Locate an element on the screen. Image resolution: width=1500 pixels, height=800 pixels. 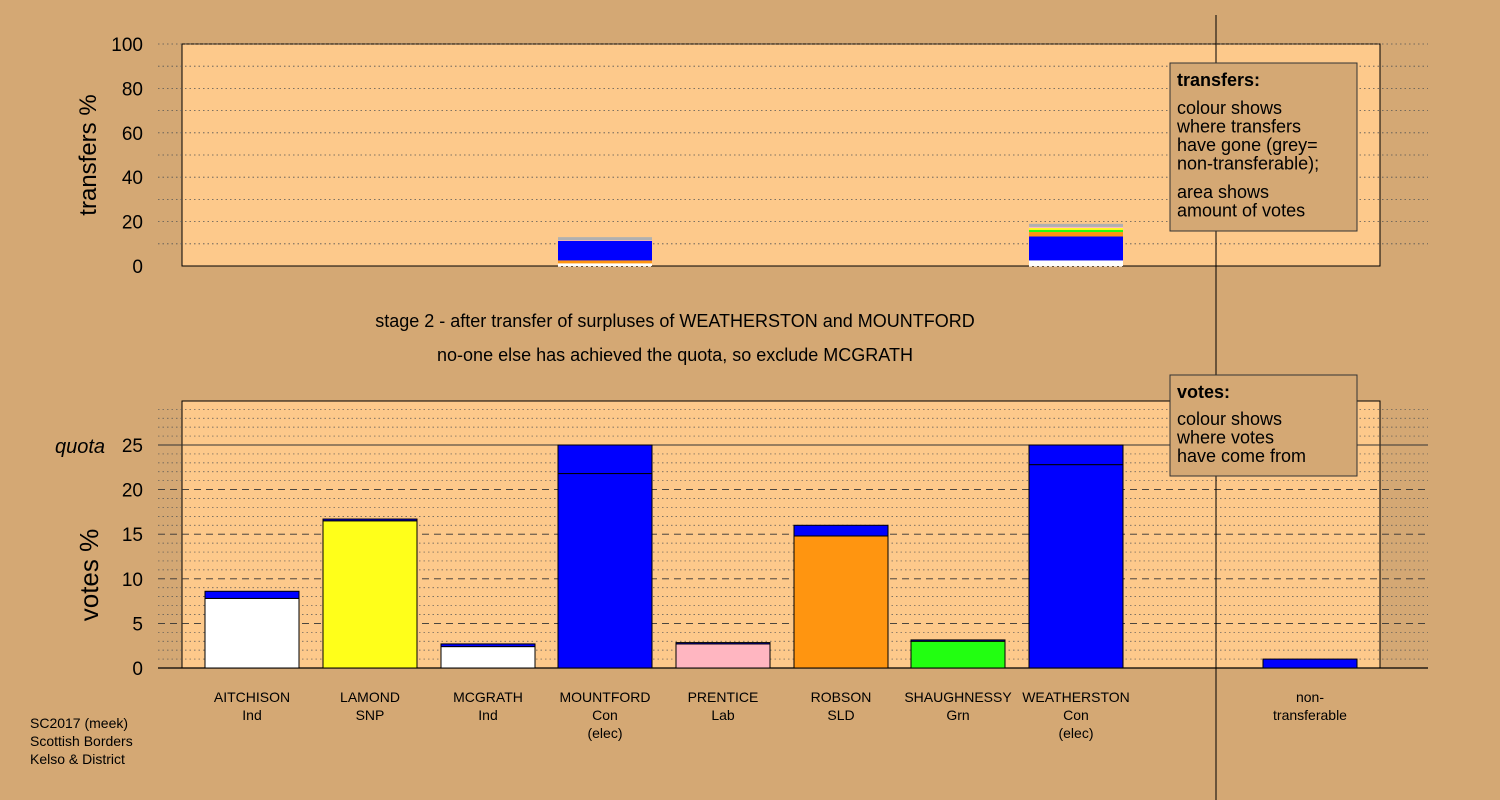
transfers-y-tick-label: 80 is located at coordinates (132, 89).